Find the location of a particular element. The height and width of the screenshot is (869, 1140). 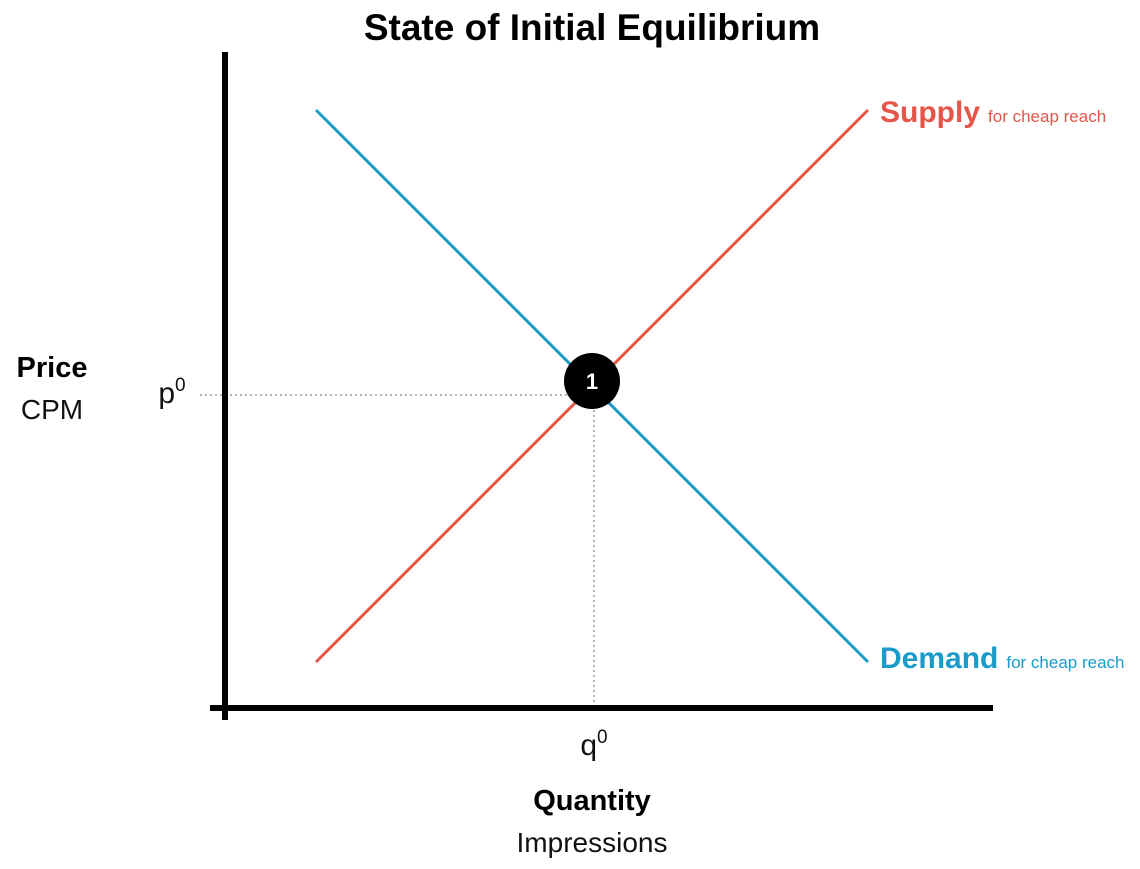

supply-qualifier: for cheap reach is located at coordinates (1047, 116).